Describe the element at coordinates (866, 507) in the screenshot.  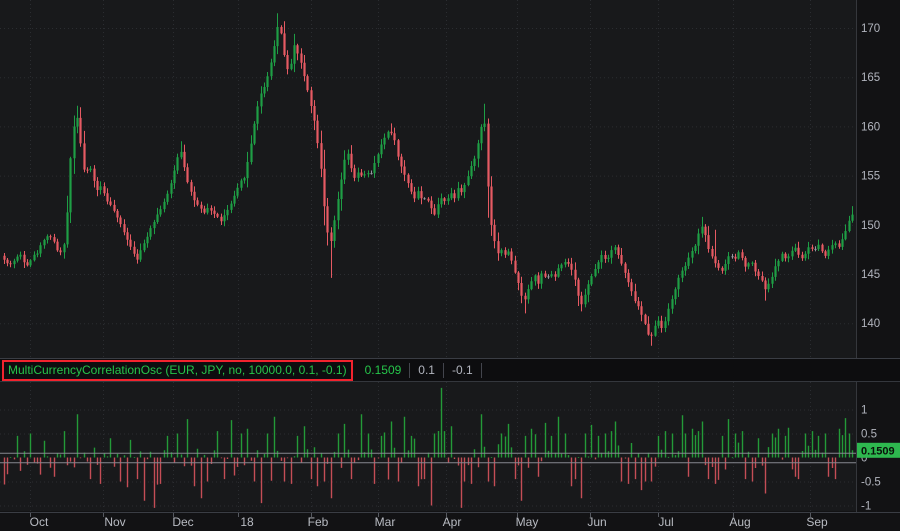
I see `osc-tick-label: -1` at that location.